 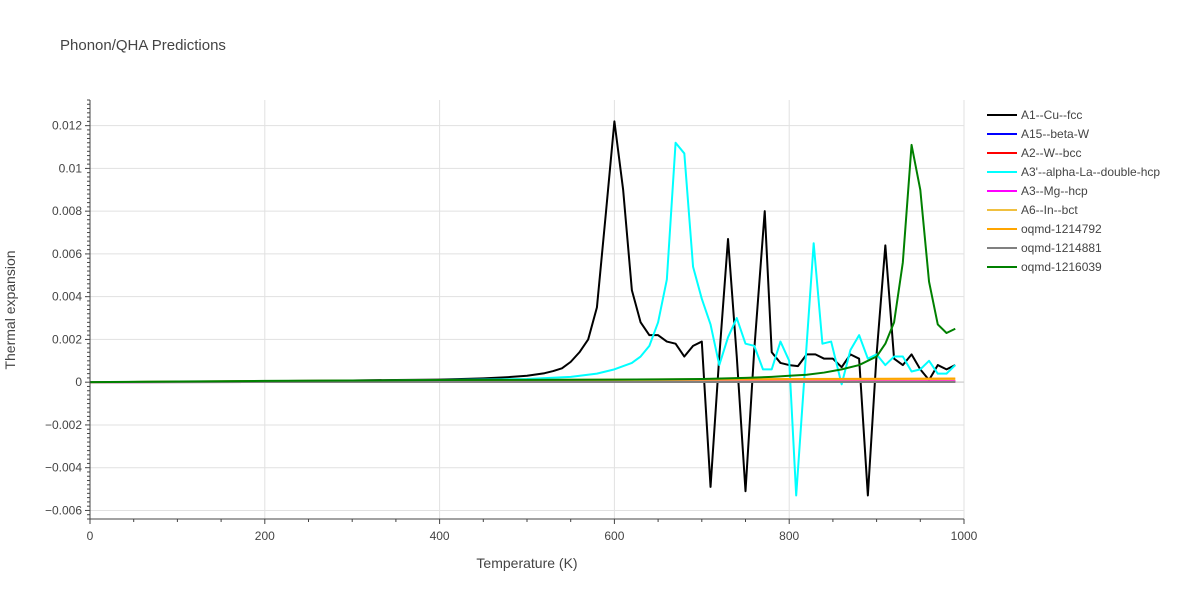 What do you see at coordinates (265, 536) in the screenshot?
I see `x-tick-label: 200` at bounding box center [265, 536].